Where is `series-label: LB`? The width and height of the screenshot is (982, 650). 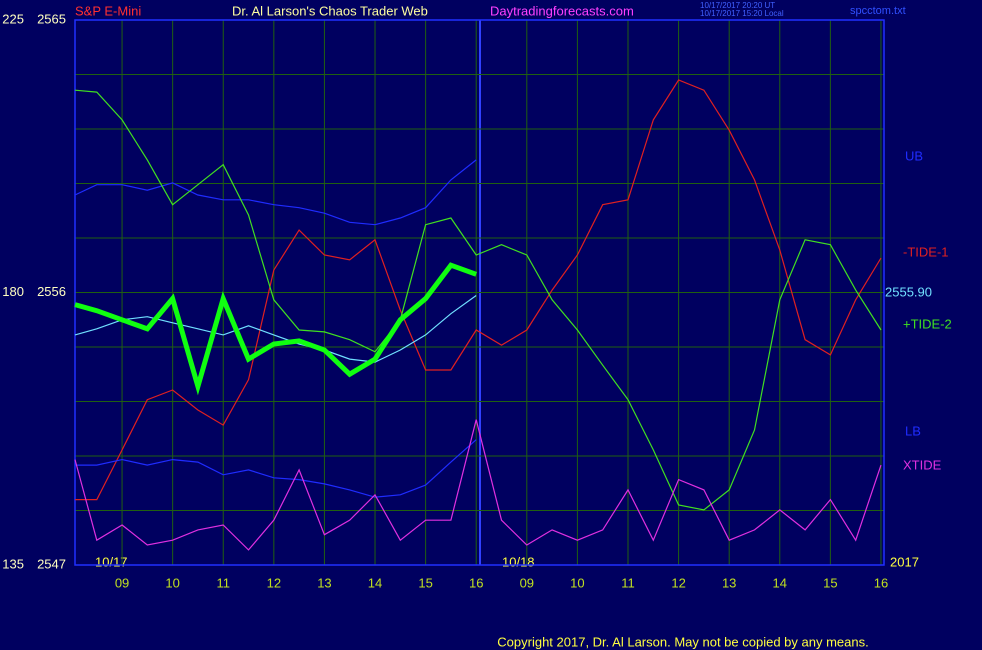
series-label: LB is located at coordinates (913, 430).